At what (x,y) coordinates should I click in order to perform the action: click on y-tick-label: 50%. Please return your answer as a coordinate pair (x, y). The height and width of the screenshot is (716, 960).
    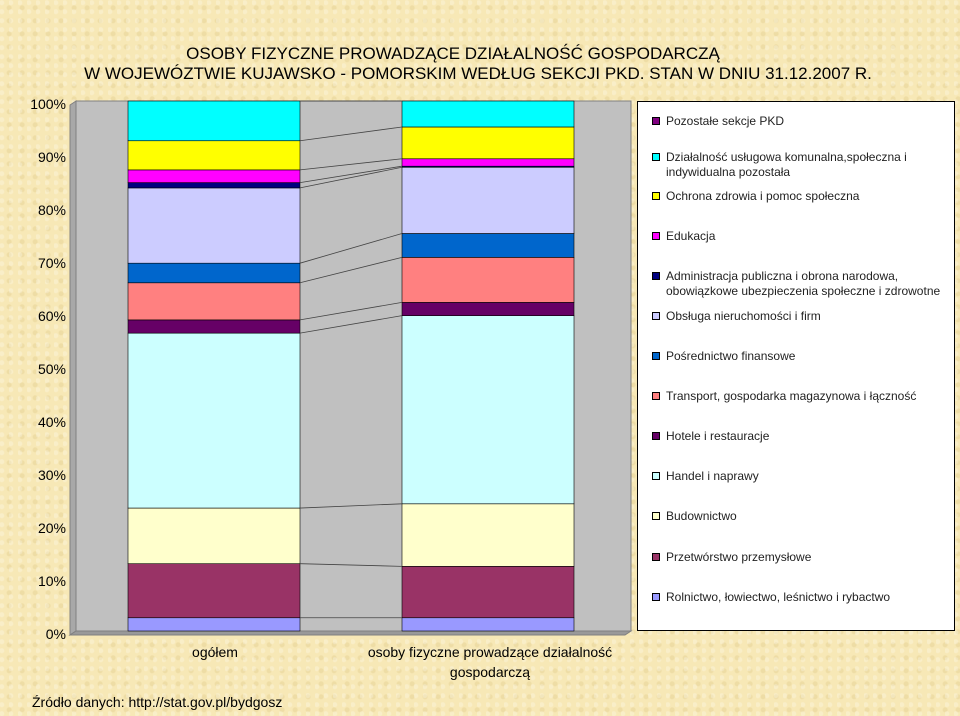
    Looking at the image, I should click on (52, 369).